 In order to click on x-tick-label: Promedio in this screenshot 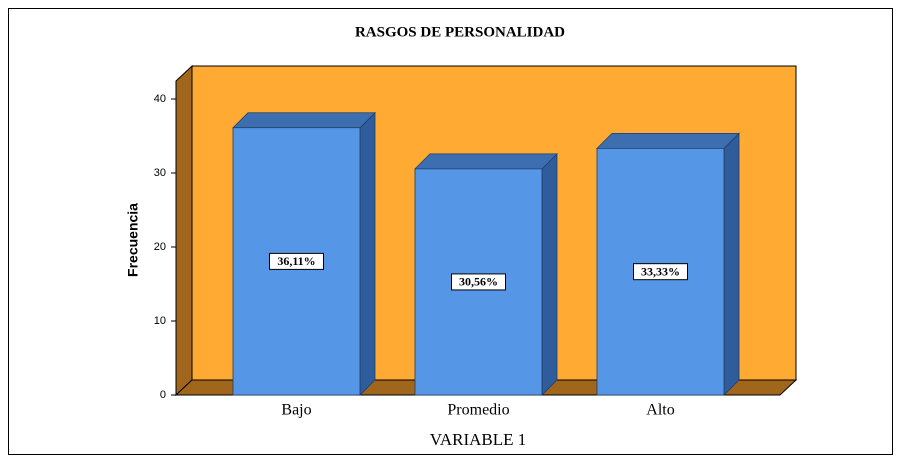, I will do `click(478, 410)`.